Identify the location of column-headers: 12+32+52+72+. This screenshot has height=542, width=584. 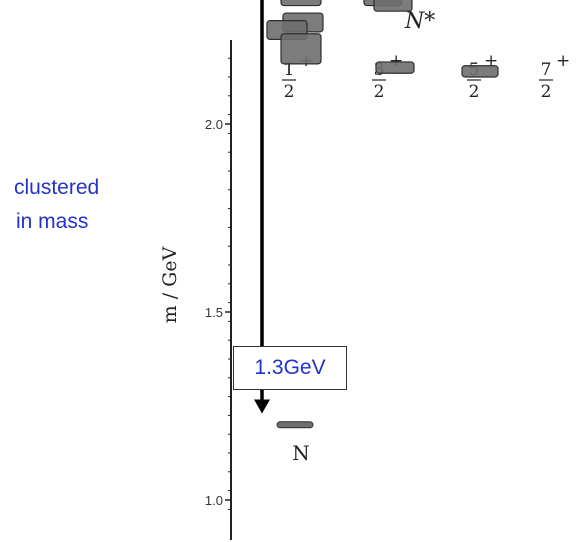
(426, 76).